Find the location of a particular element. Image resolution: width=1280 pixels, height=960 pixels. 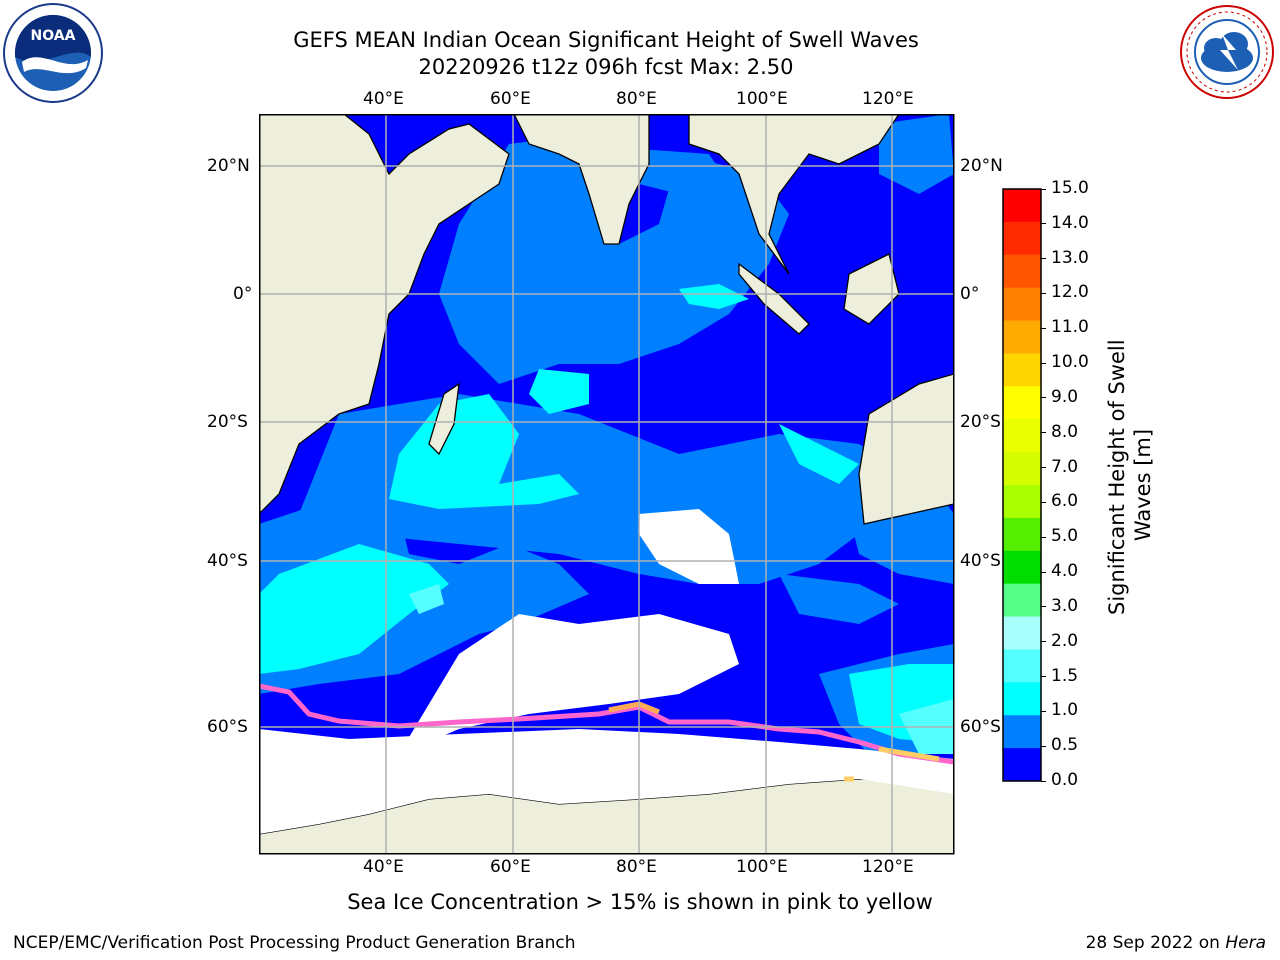

colorbar-tick-label: 15.0 is located at coordinates (1070, 188).